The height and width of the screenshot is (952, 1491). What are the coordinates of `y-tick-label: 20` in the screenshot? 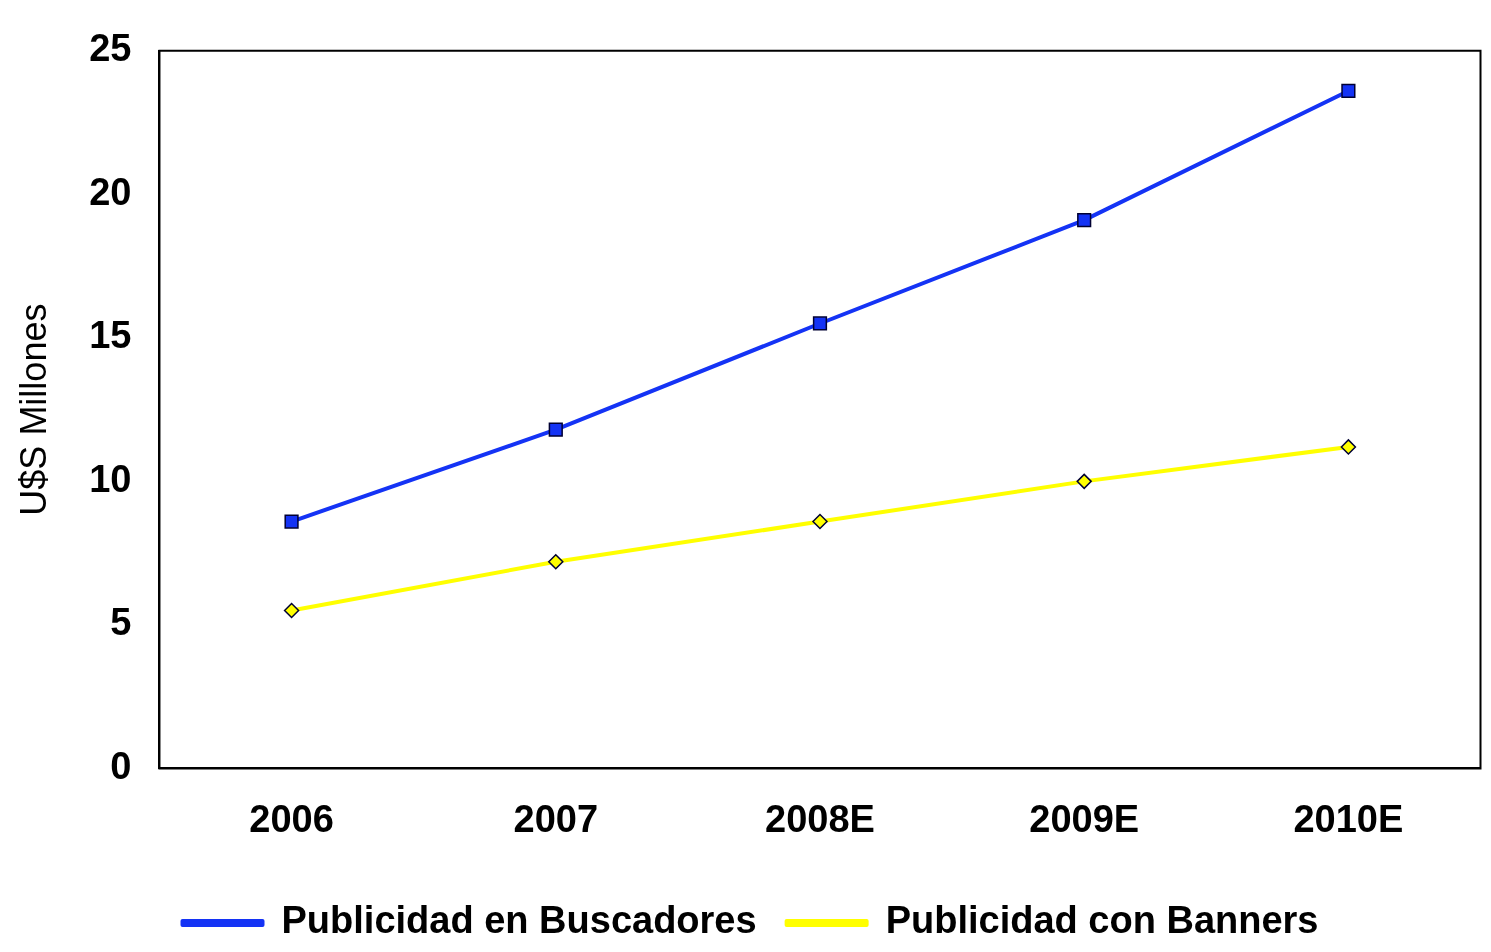 It's located at (110, 191).